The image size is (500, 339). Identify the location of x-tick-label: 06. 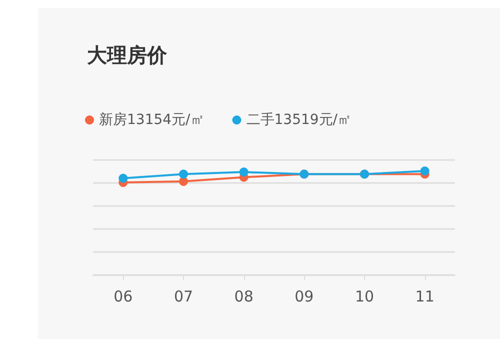
(123, 297).